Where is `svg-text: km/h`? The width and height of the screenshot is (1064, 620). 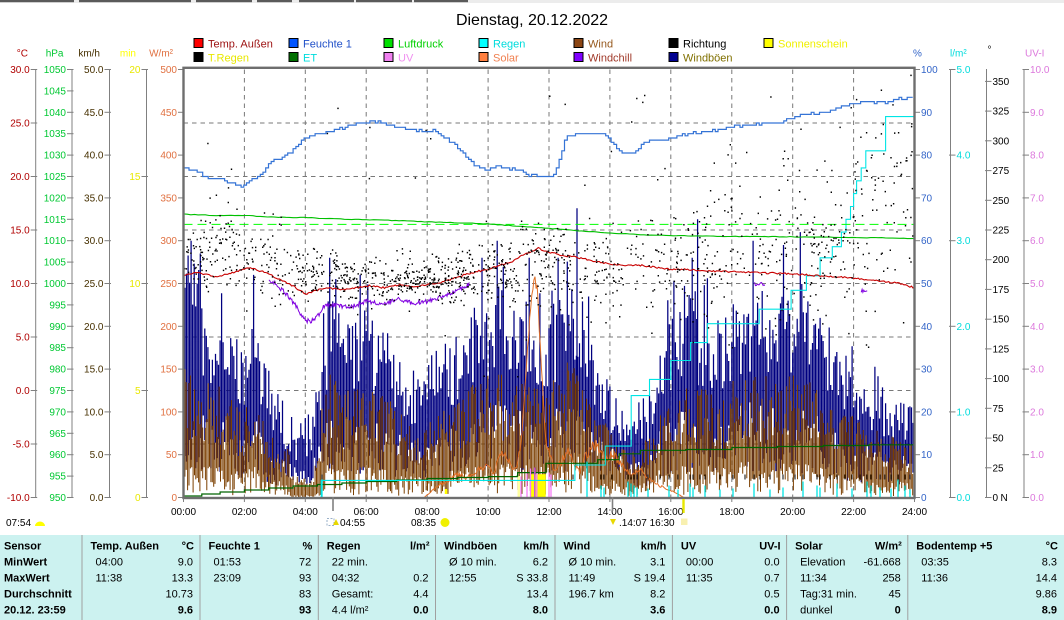 svg-text: km/h is located at coordinates (89, 53).